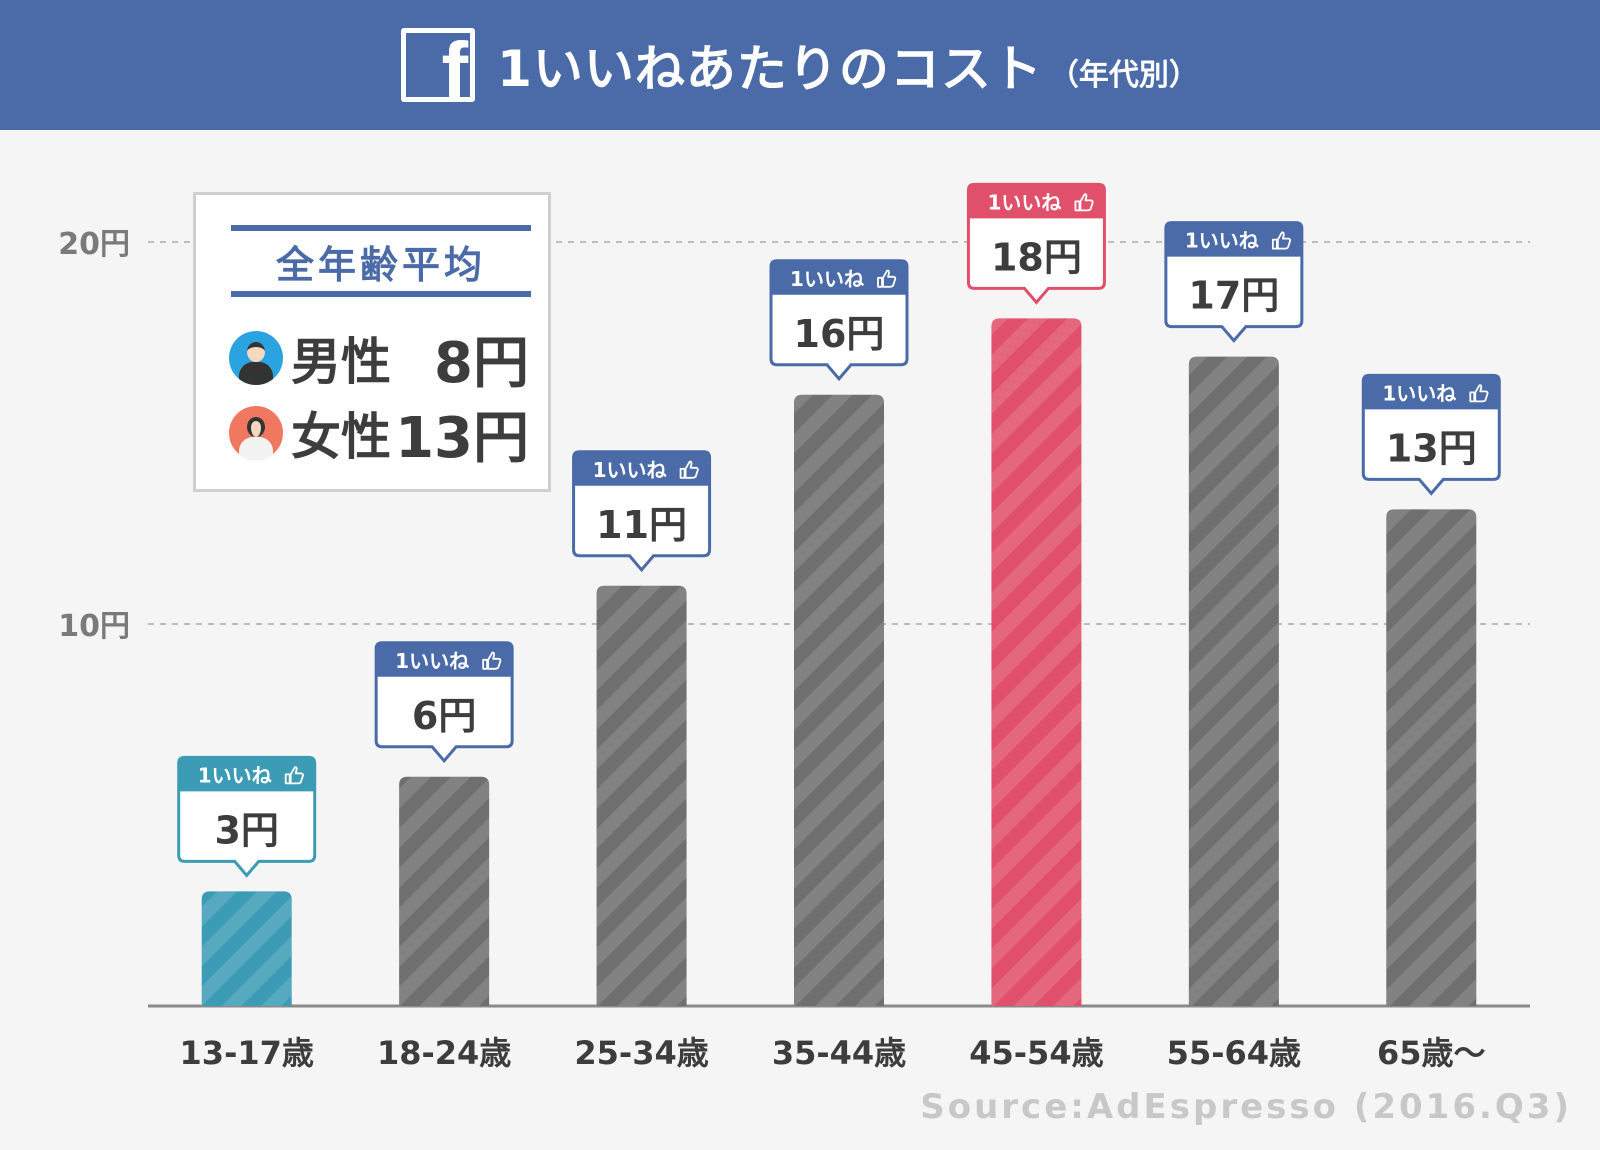  Describe the element at coordinates (94, 244) in the screenshot. I see `y-tick-label: 20円` at that location.